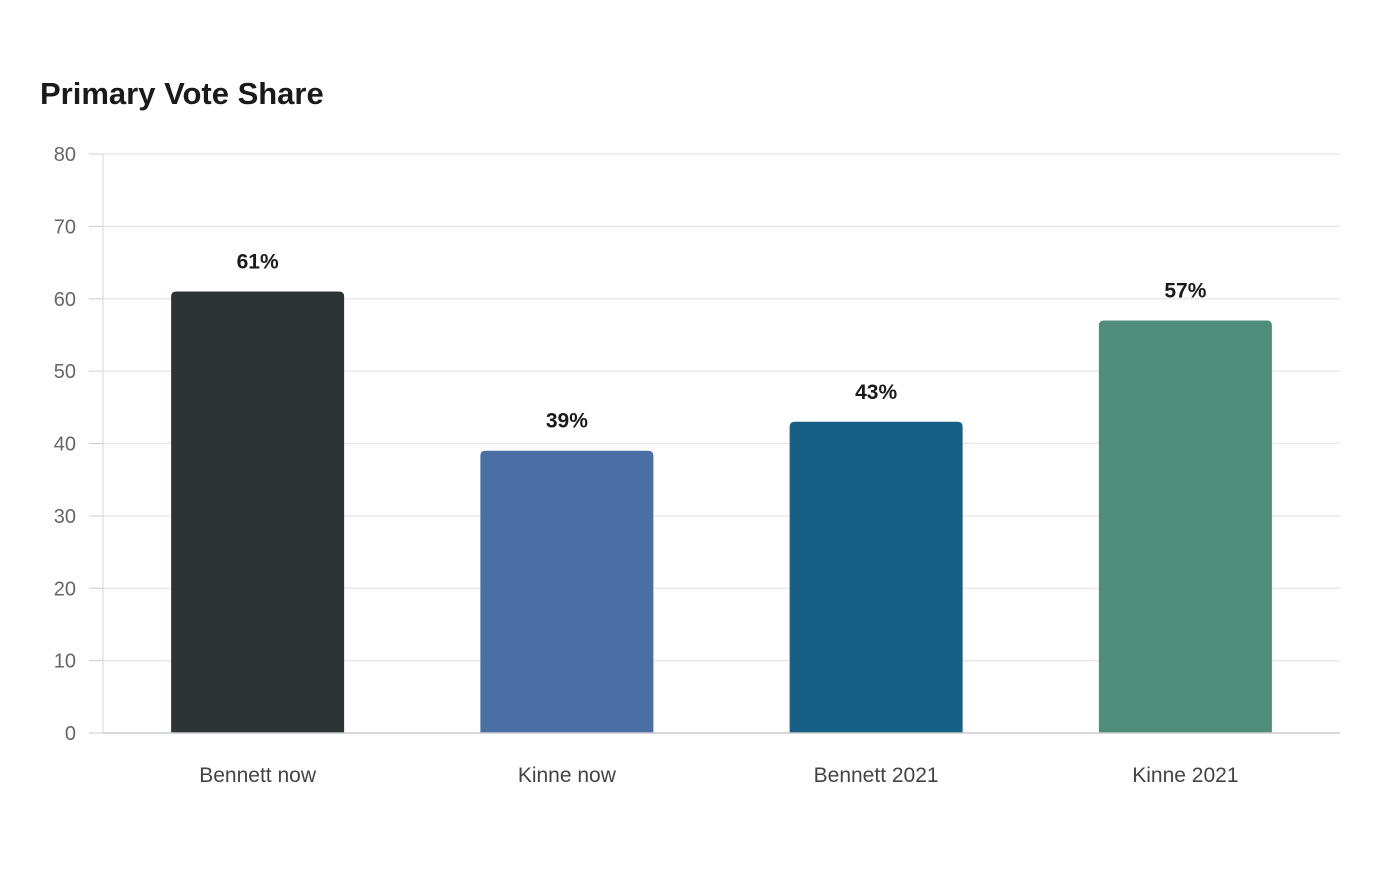  I want to click on bar-bennett-now, so click(258, 512).